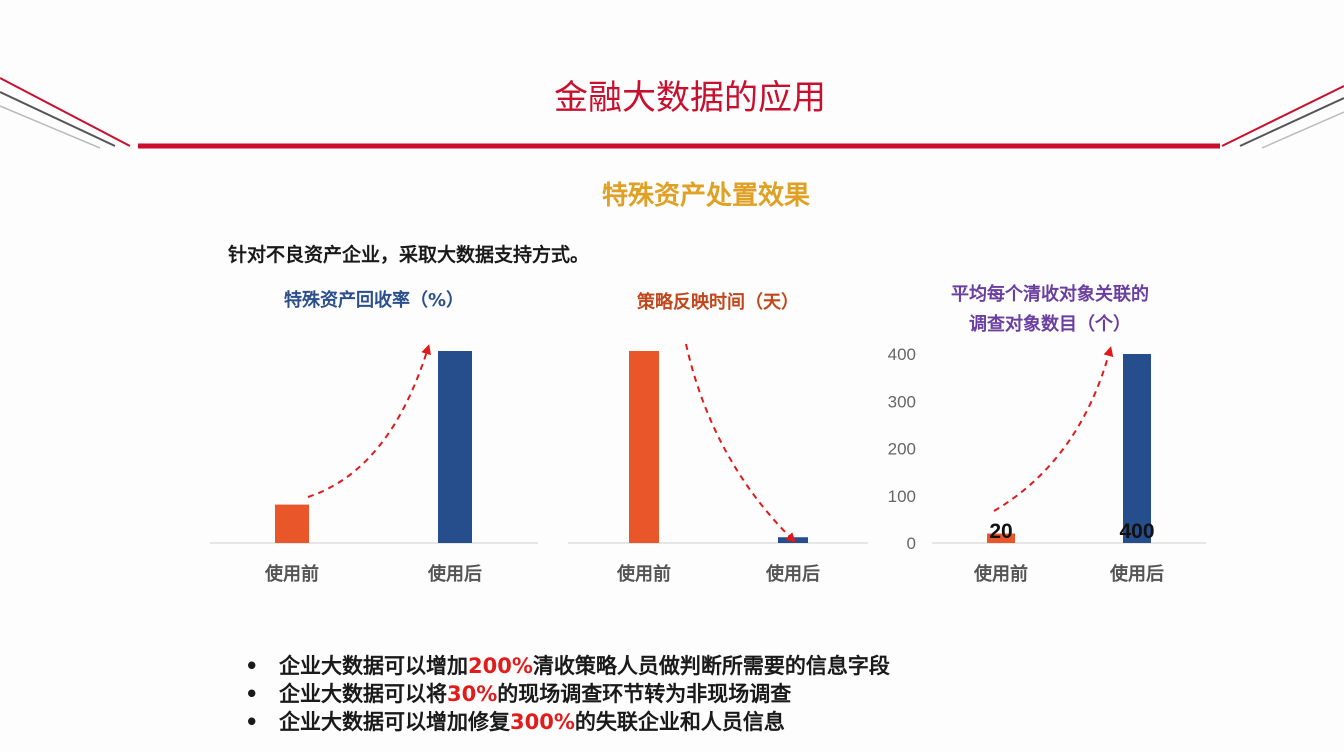 The width and height of the screenshot is (1344, 752). I want to click on bullet-item: • 企业大数据可以增加修复300%的失联企业和人员信息, so click(567, 722).